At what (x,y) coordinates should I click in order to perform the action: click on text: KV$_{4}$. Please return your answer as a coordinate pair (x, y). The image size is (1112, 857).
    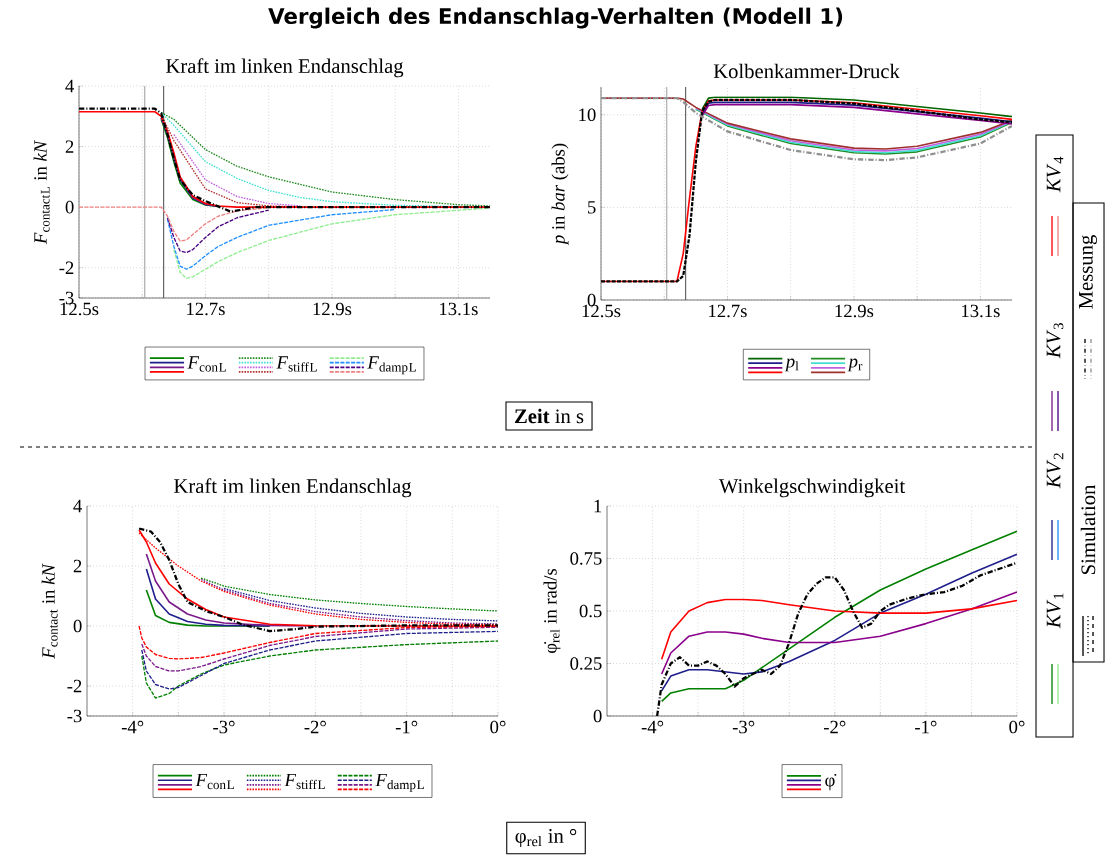
    Looking at the image, I should click on (1055, 174).